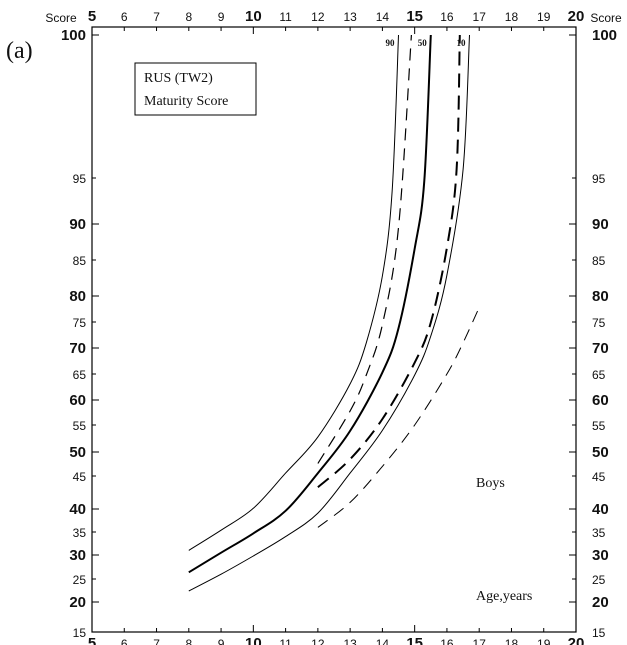 The height and width of the screenshot is (645, 627). I want to click on y-tick-label-left: 55, so click(80, 426).